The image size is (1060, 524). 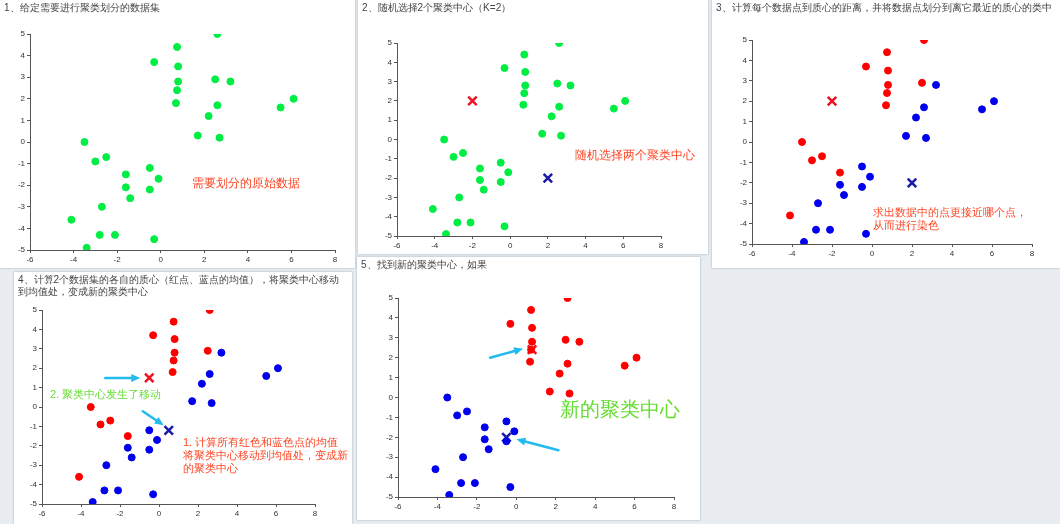 What do you see at coordinates (266, 456) in the screenshot?
I see `annotation: 1. 计算所有红色和蓝色点的均值将聚类中心移动到均值处，变成新的聚类中心` at bounding box center [266, 456].